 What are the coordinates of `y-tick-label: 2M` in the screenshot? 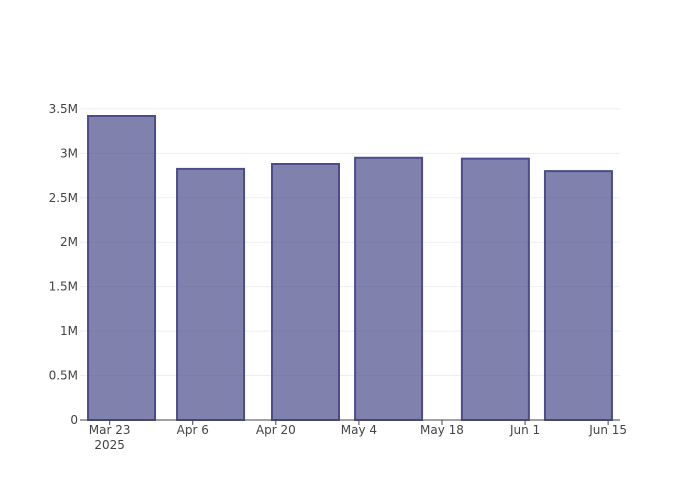 It's located at (69, 242).